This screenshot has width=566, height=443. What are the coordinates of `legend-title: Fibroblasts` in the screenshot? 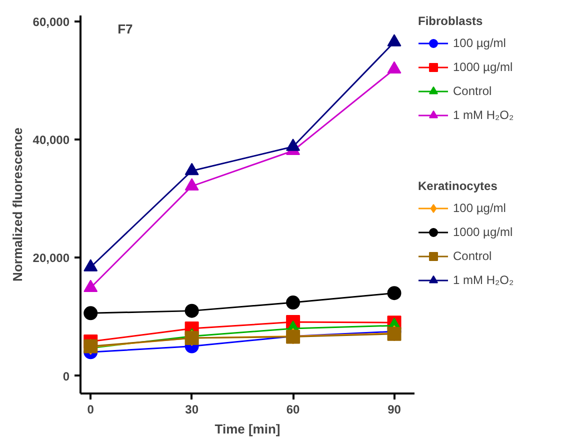 It's located at (451, 21).